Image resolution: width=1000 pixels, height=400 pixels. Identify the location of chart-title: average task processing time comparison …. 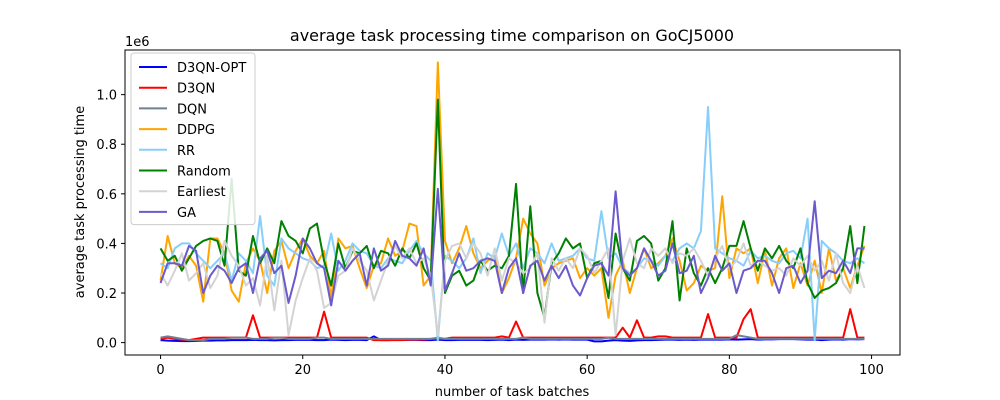
(512, 35).